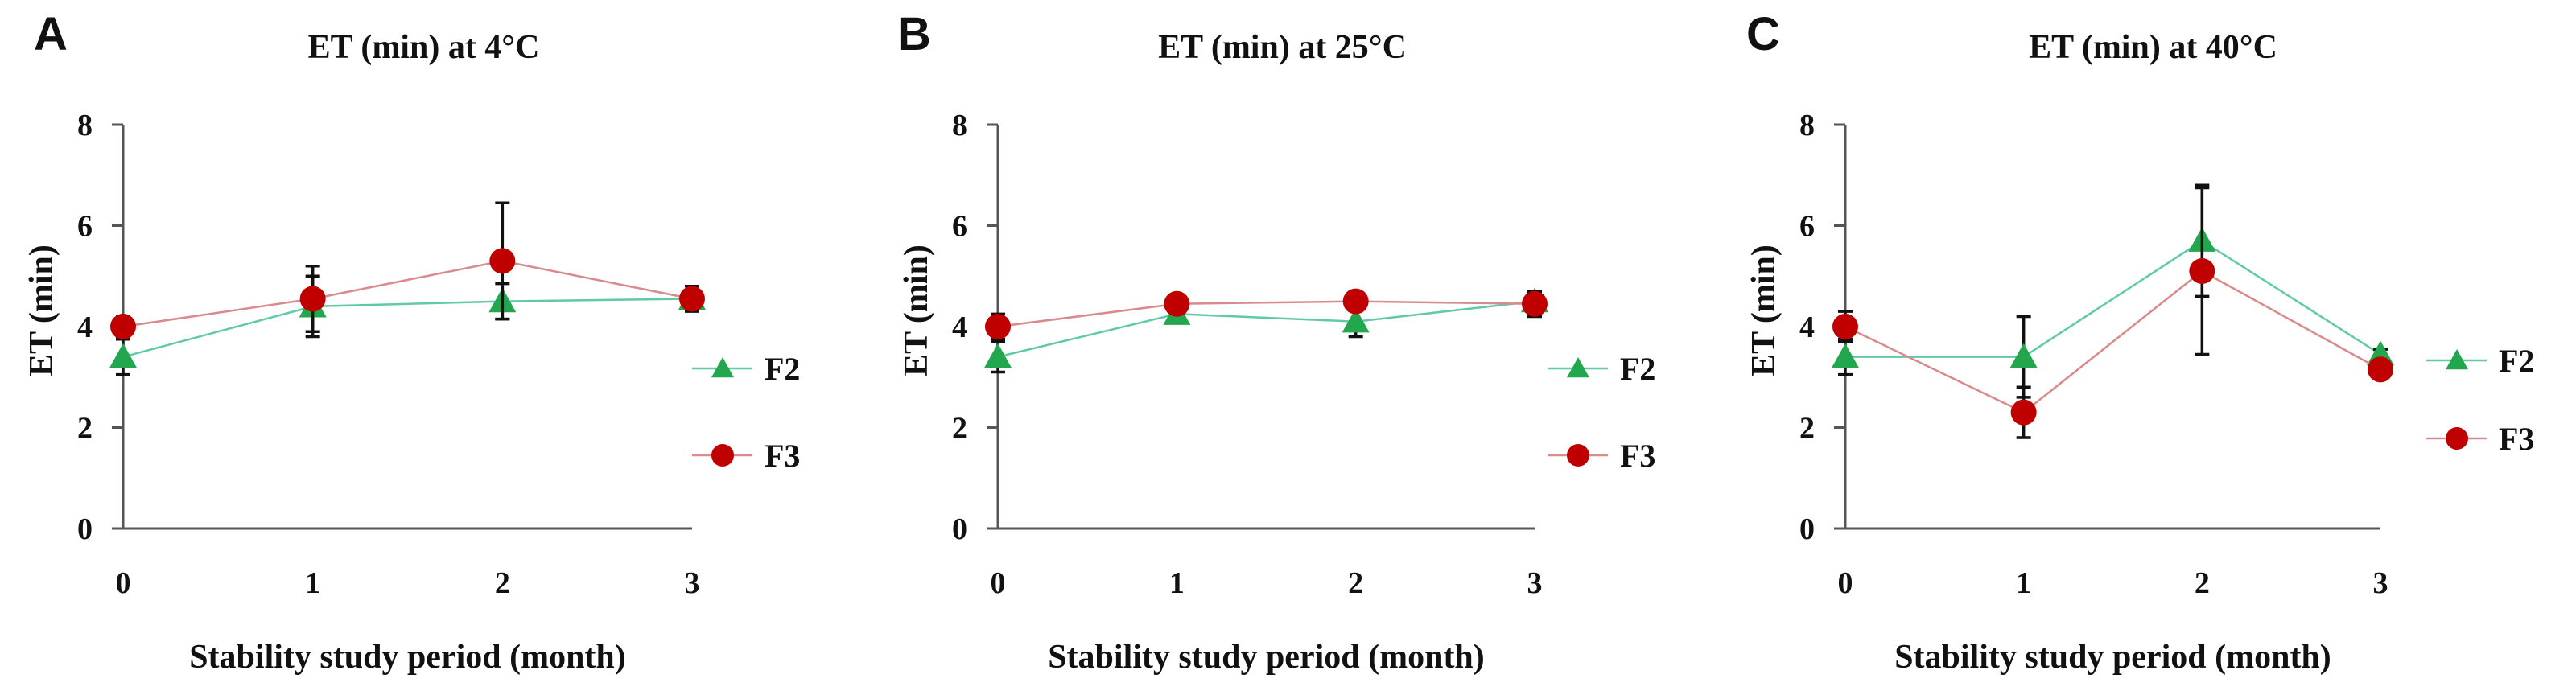 The width and height of the screenshot is (2576, 695). What do you see at coordinates (2153, 47) in the screenshot?
I see `chart-title: ET (min) at 40°C` at bounding box center [2153, 47].